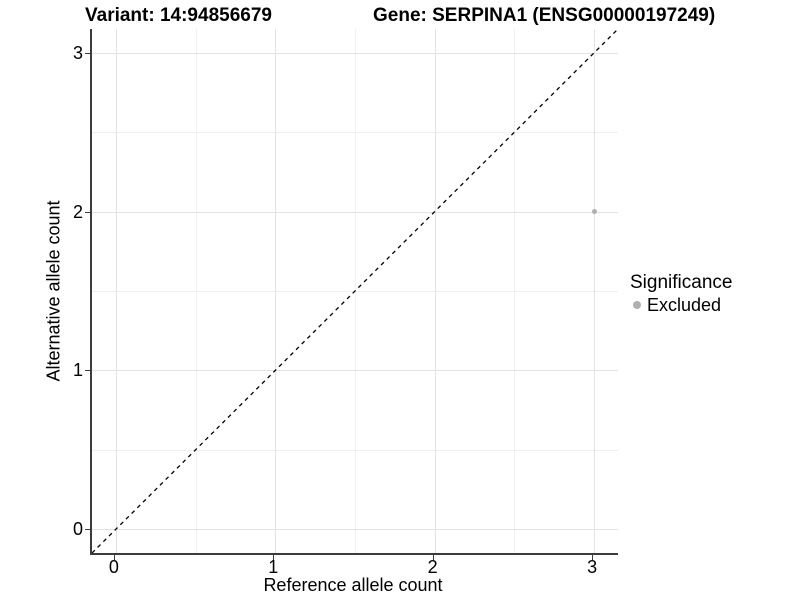 This screenshot has height=600, width=800. Describe the element at coordinates (432, 567) in the screenshot. I see `x-tick-label: 2` at that location.